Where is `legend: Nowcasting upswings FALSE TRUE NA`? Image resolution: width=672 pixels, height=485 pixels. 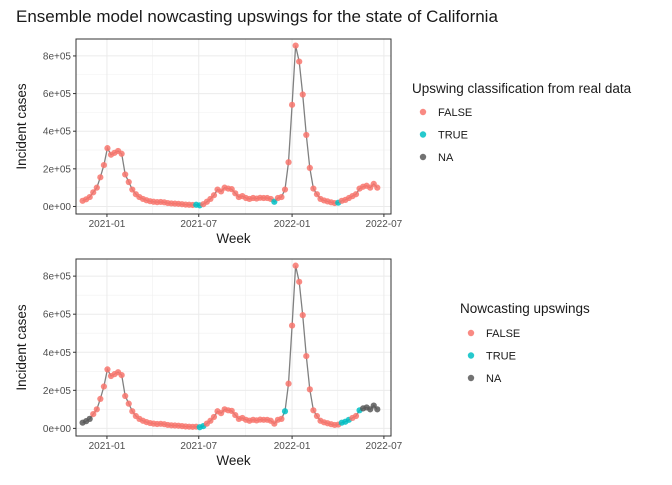
legend: Nowcasting upswings FALSE TRUE NA is located at coordinates (525, 343).